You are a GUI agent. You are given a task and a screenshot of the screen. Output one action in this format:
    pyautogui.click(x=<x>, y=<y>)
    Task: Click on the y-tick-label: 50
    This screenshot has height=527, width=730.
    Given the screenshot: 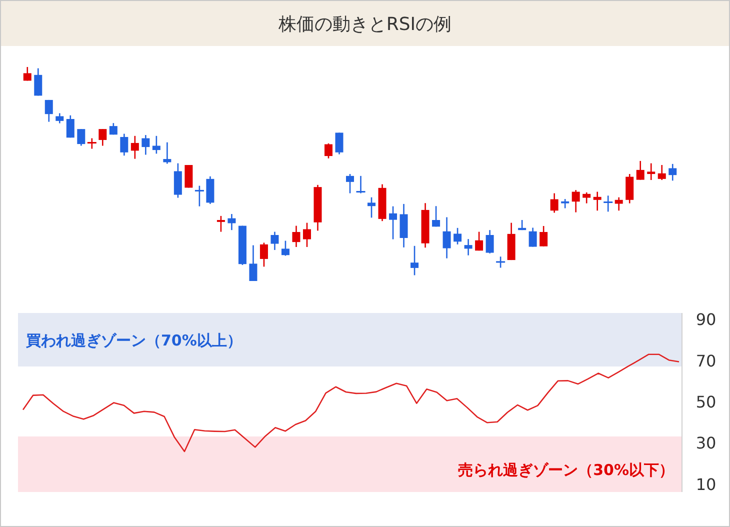 What is the action you would take?
    pyautogui.click(x=706, y=402)
    